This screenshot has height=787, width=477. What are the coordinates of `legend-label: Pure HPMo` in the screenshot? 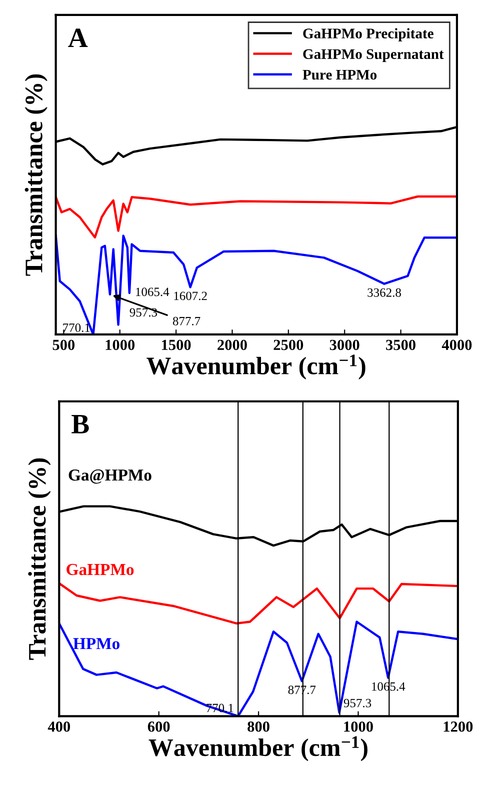 It's located at (339, 75).